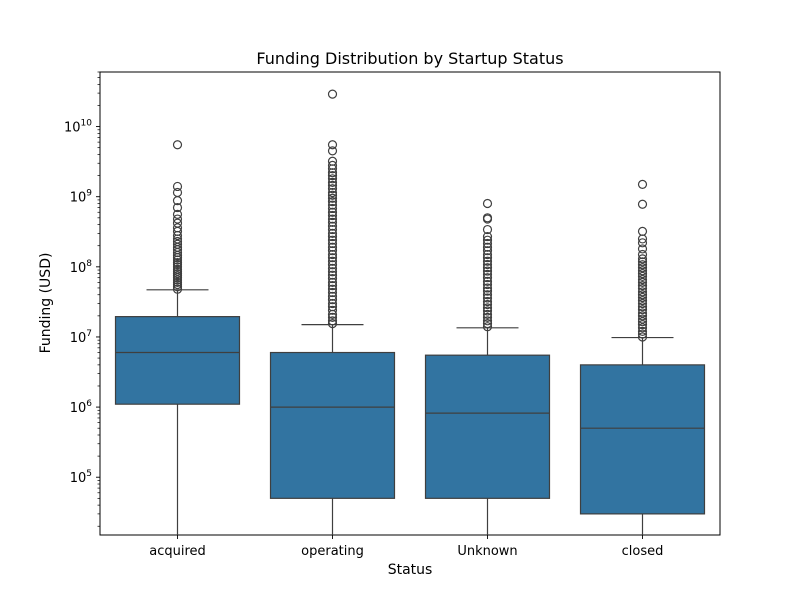 This screenshot has width=800, height=600. What do you see at coordinates (81, 407) in the screenshot?
I see `y-tick-label: 106` at bounding box center [81, 407].